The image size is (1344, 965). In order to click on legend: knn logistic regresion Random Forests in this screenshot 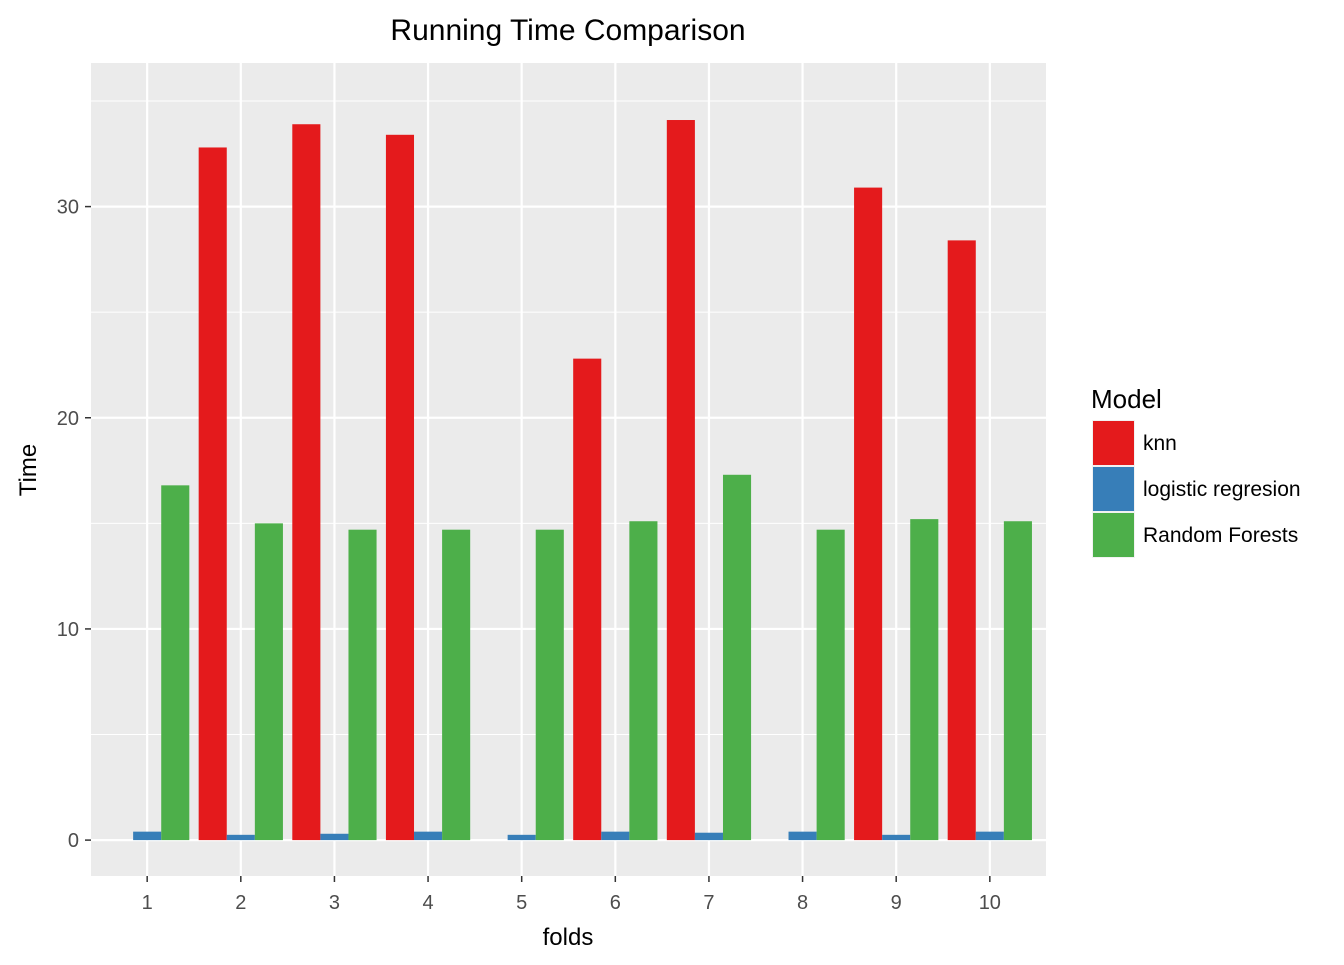, I will do `click(1196, 489)`.